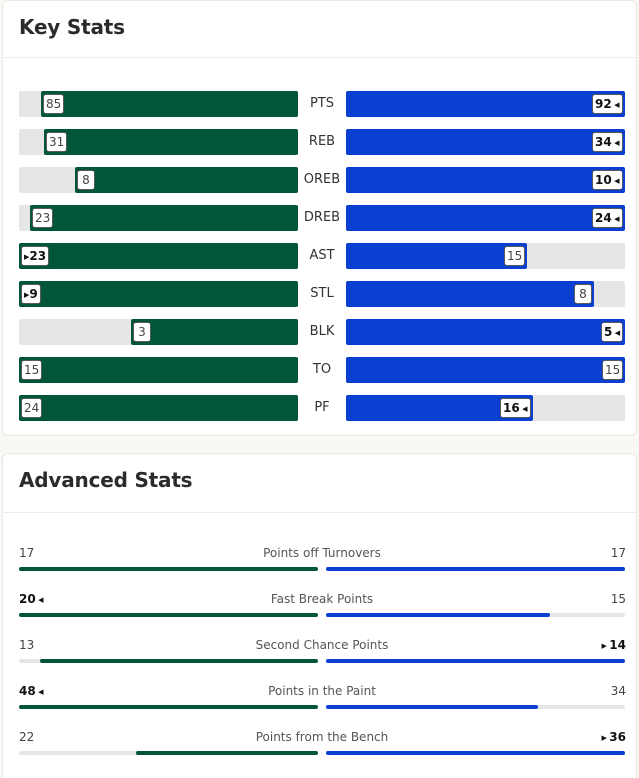 The width and height of the screenshot is (639, 778). I want to click on key-stat-row: 23 DREB 24 ◀, so click(320, 218).